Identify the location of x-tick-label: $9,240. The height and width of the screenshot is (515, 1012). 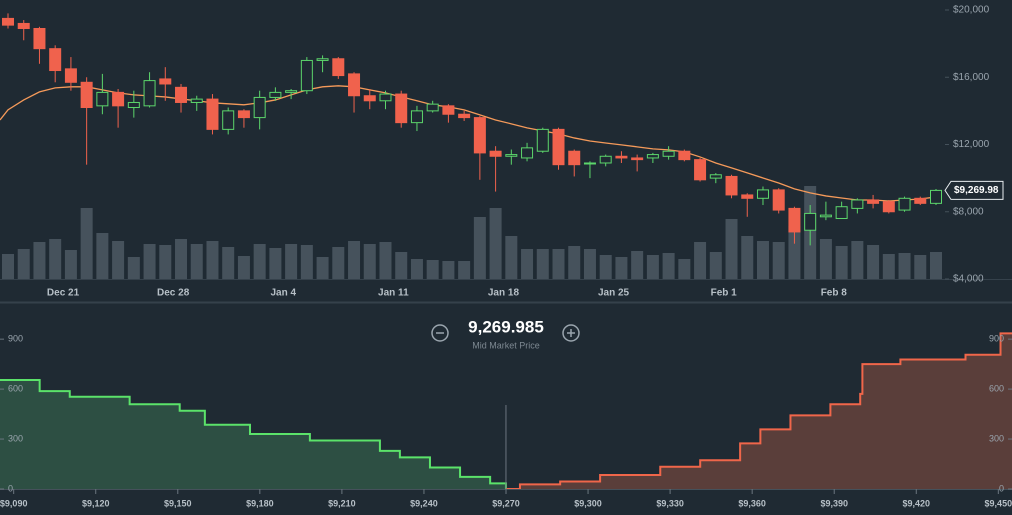
(424, 503).